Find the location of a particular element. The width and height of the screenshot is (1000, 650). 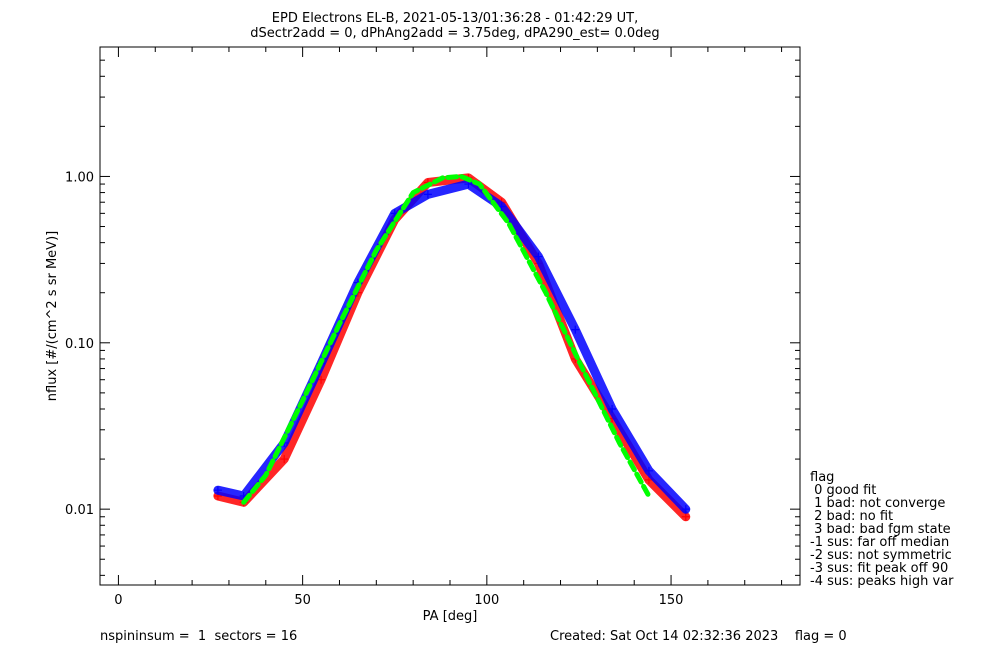

legend-entry: 3 bad: bad fgm state is located at coordinates (880, 529).